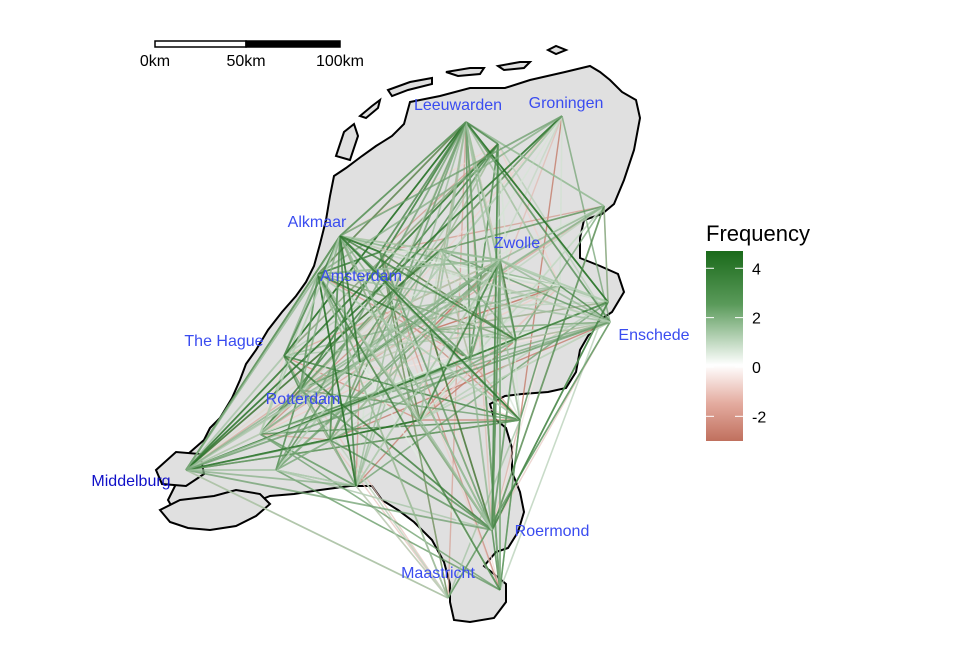  Describe the element at coordinates (756, 269) in the screenshot. I see `legend-tick-label: 4` at that location.